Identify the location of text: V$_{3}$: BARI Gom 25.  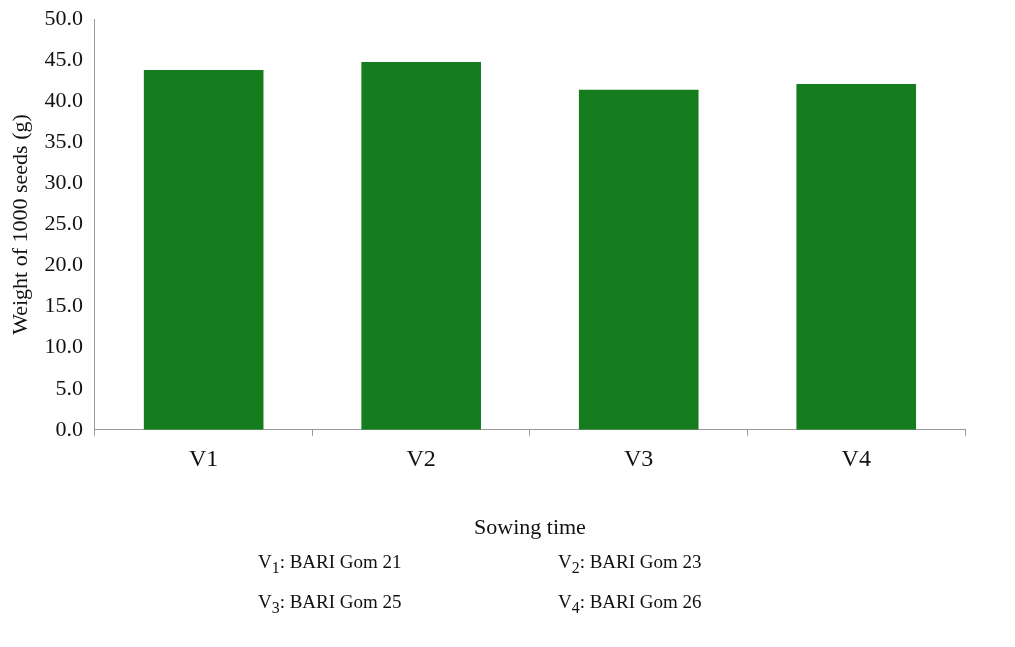
(330, 603).